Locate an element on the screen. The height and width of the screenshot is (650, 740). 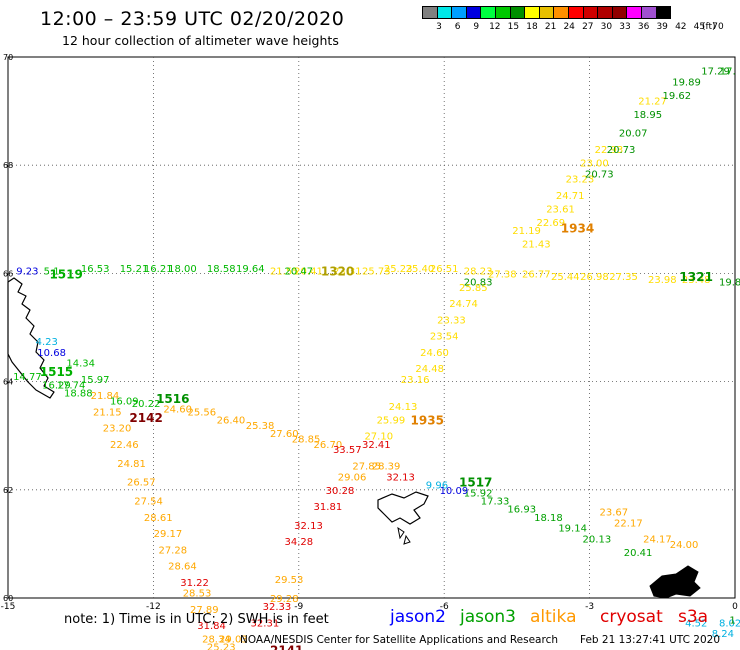
wave-height-label: 16.21 is located at coordinates (158, 269).